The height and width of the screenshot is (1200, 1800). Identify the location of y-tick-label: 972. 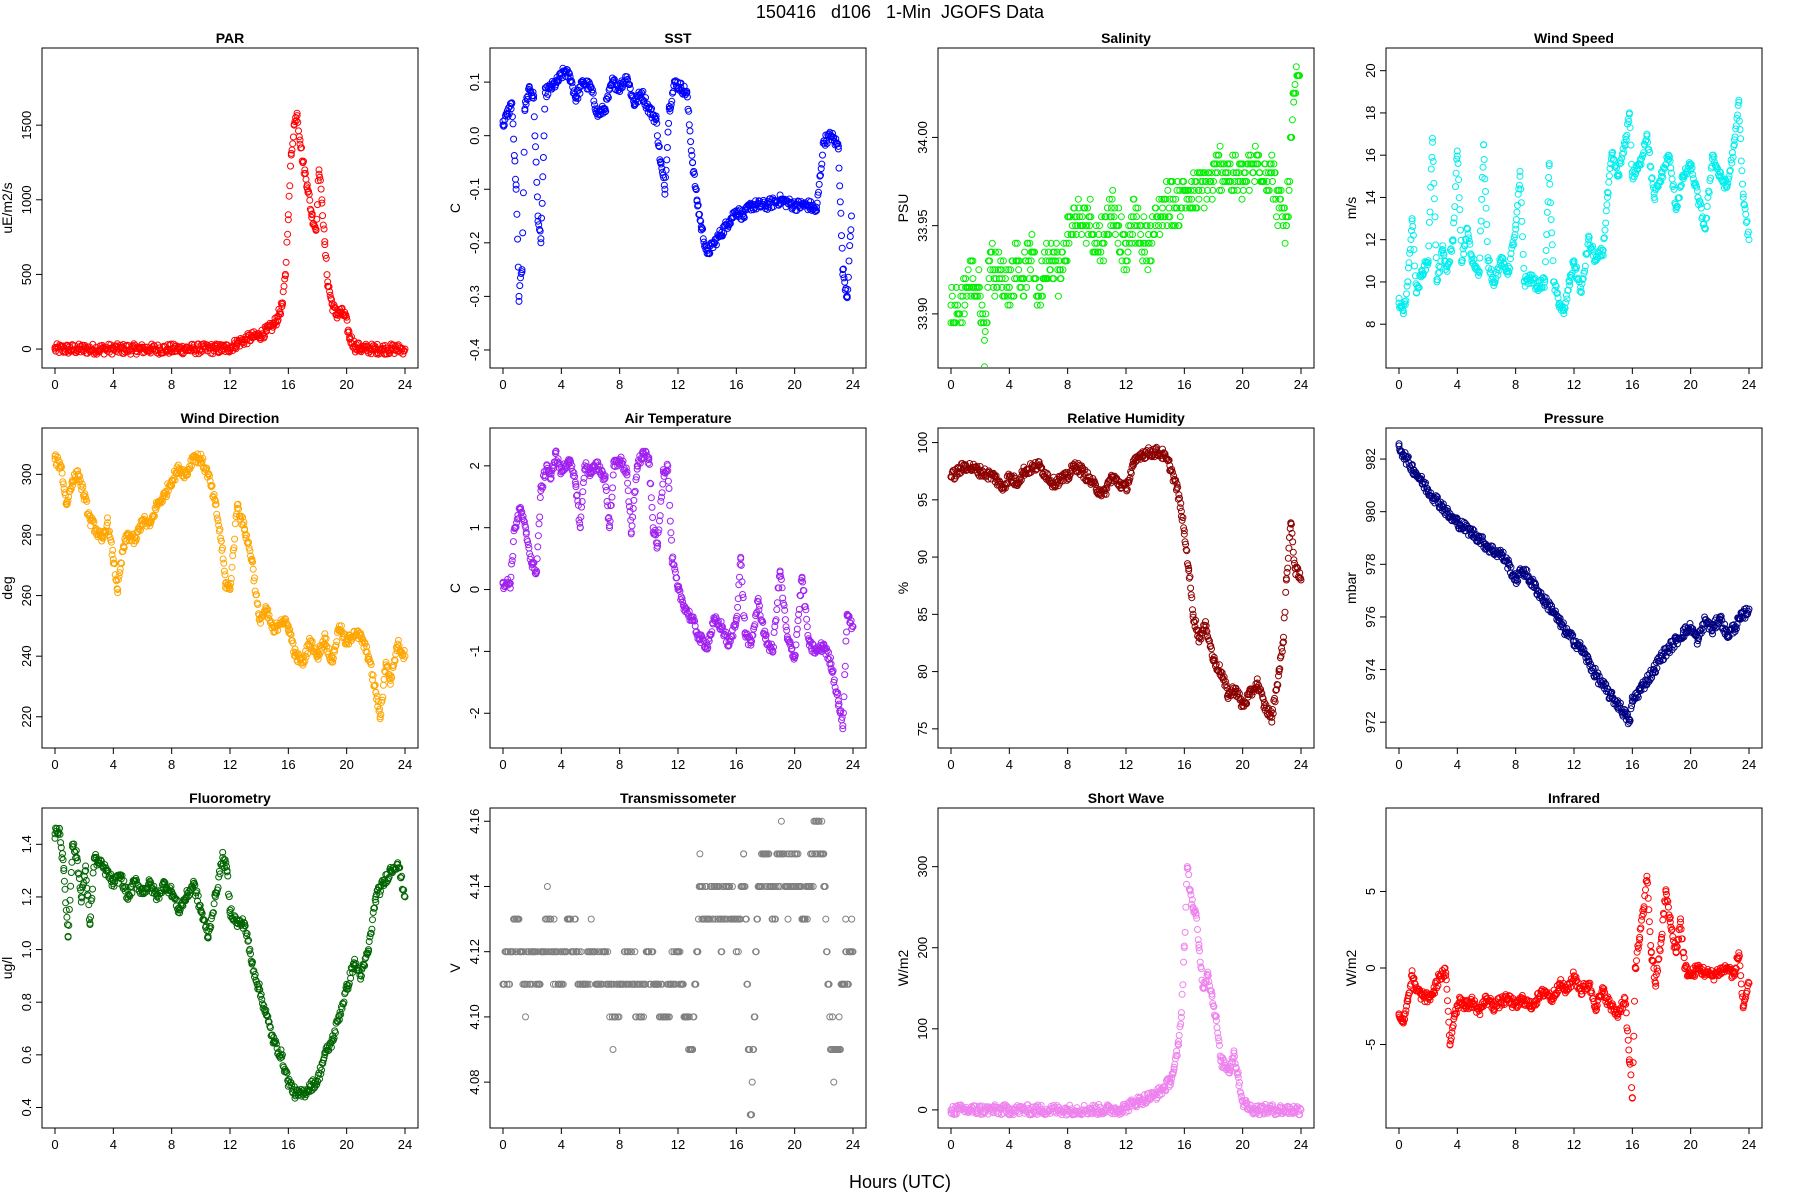
(1370, 722).